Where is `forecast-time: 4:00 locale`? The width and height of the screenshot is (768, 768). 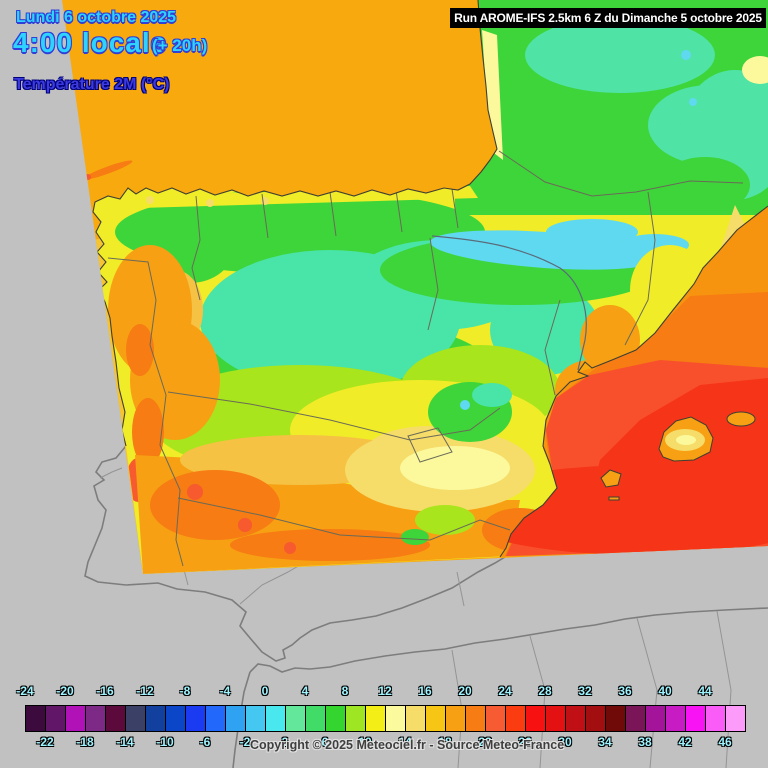
forecast-time: 4:00 locale is located at coordinates (90, 42).